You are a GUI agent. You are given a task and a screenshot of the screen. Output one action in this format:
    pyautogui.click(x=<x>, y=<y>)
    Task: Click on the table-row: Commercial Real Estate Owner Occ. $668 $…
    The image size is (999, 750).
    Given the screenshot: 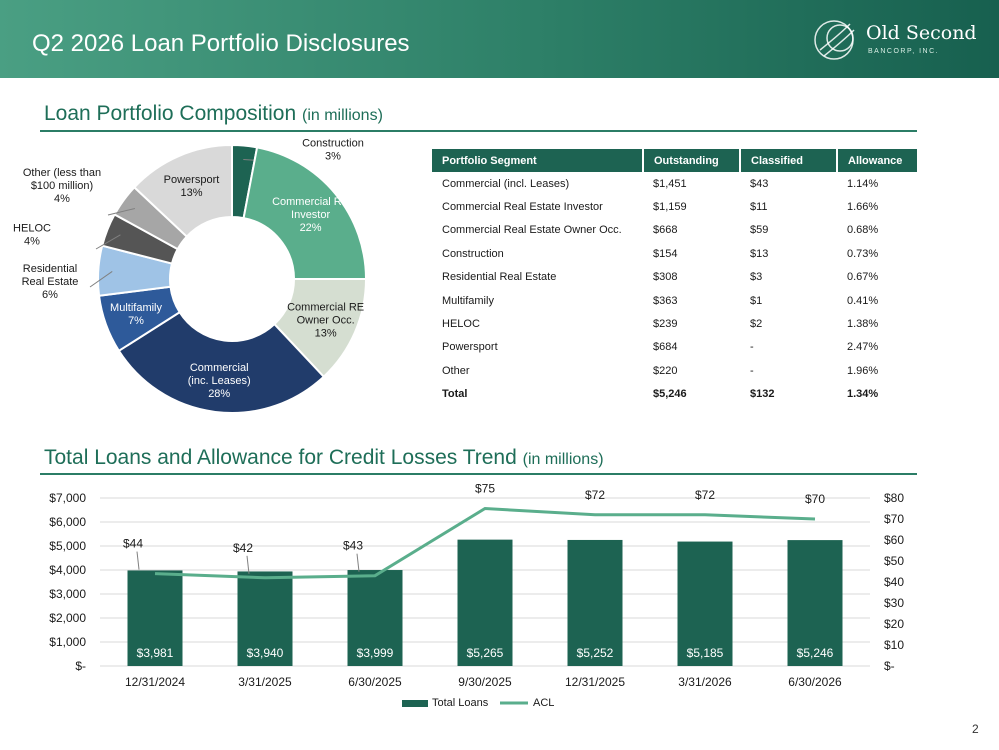 What is the action you would take?
    pyautogui.click(x=674, y=230)
    